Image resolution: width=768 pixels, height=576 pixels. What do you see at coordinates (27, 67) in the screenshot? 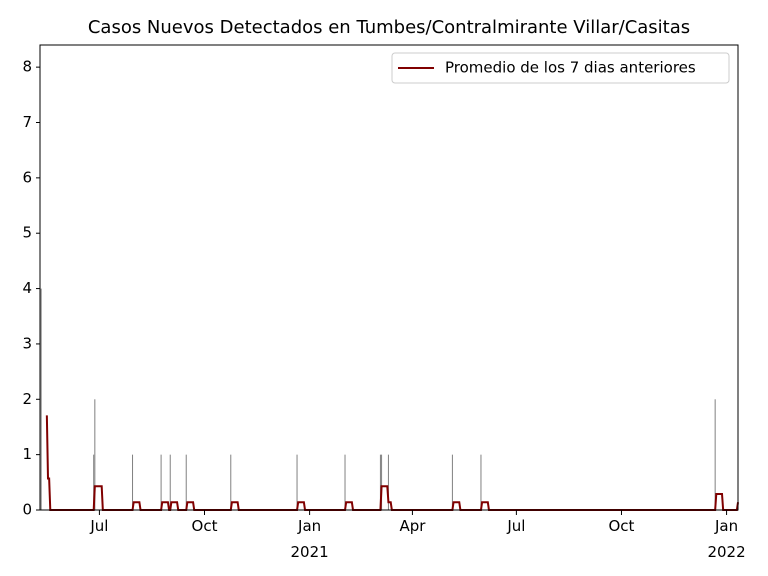
I see `y-tick-label: 8` at bounding box center [27, 67].